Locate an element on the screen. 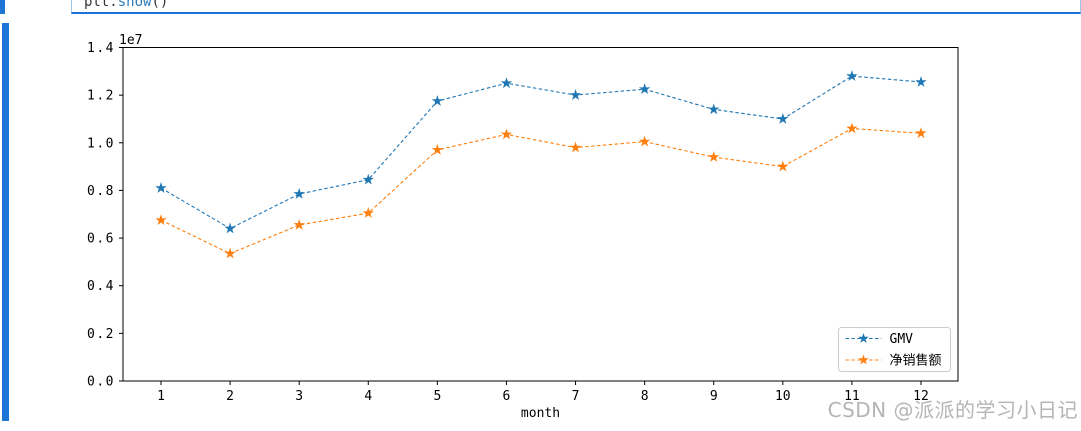 Image resolution: width=1081 pixels, height=431 pixels. legend: GMV 净销售额 is located at coordinates (894, 349).